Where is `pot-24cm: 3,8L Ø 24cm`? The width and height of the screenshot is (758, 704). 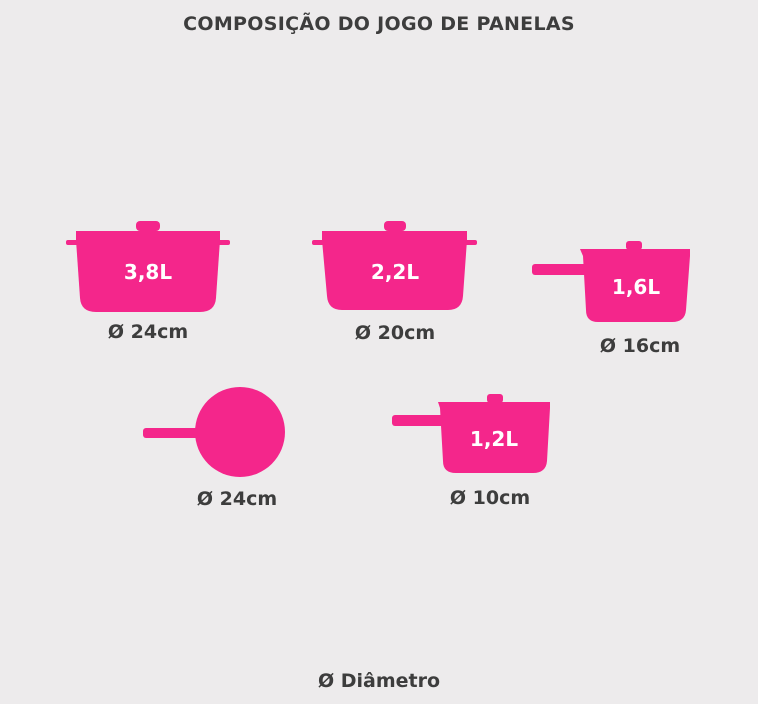 pot-24cm: 3,8L Ø 24cm is located at coordinates (148, 282).